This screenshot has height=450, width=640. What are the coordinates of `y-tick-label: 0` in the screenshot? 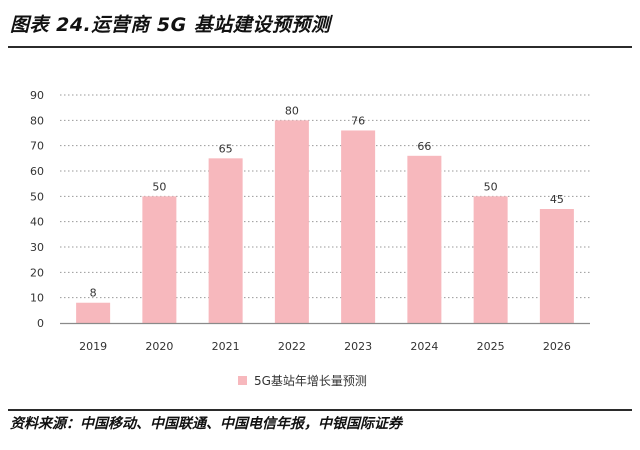 It's located at (40, 323).